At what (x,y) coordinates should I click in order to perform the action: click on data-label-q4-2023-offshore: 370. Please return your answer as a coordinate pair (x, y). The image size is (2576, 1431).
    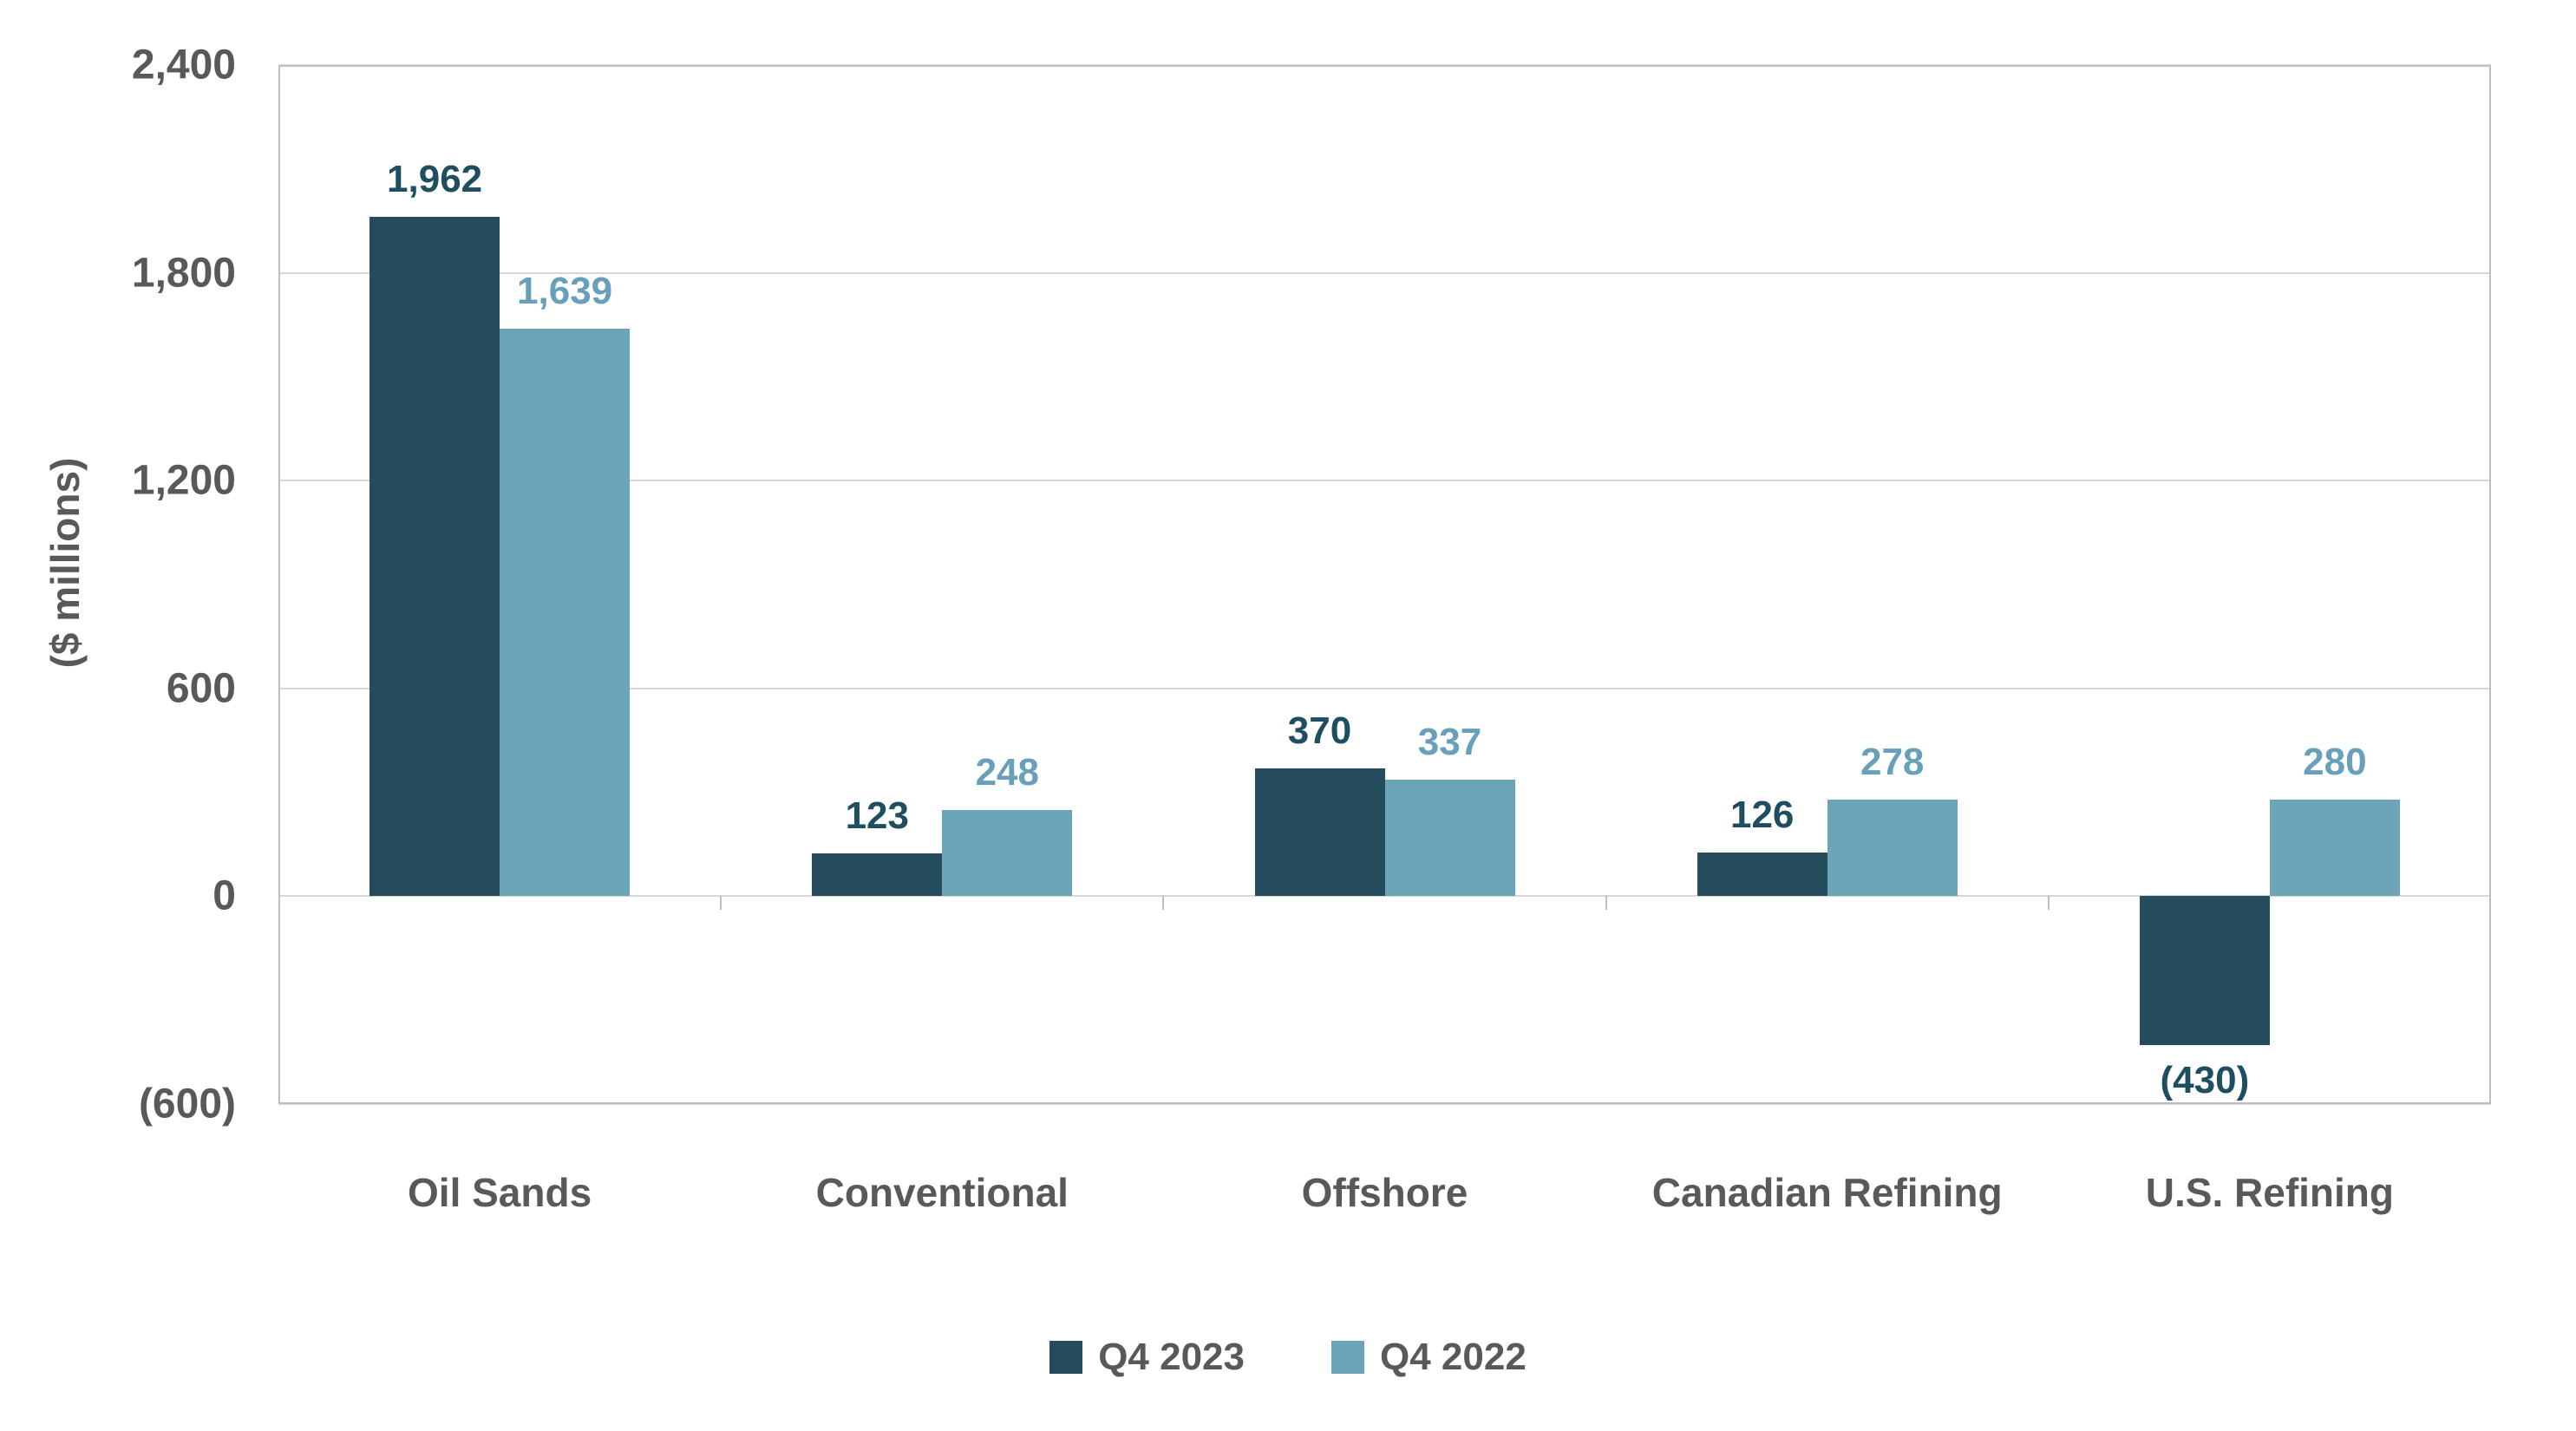
    Looking at the image, I should click on (1319, 730).